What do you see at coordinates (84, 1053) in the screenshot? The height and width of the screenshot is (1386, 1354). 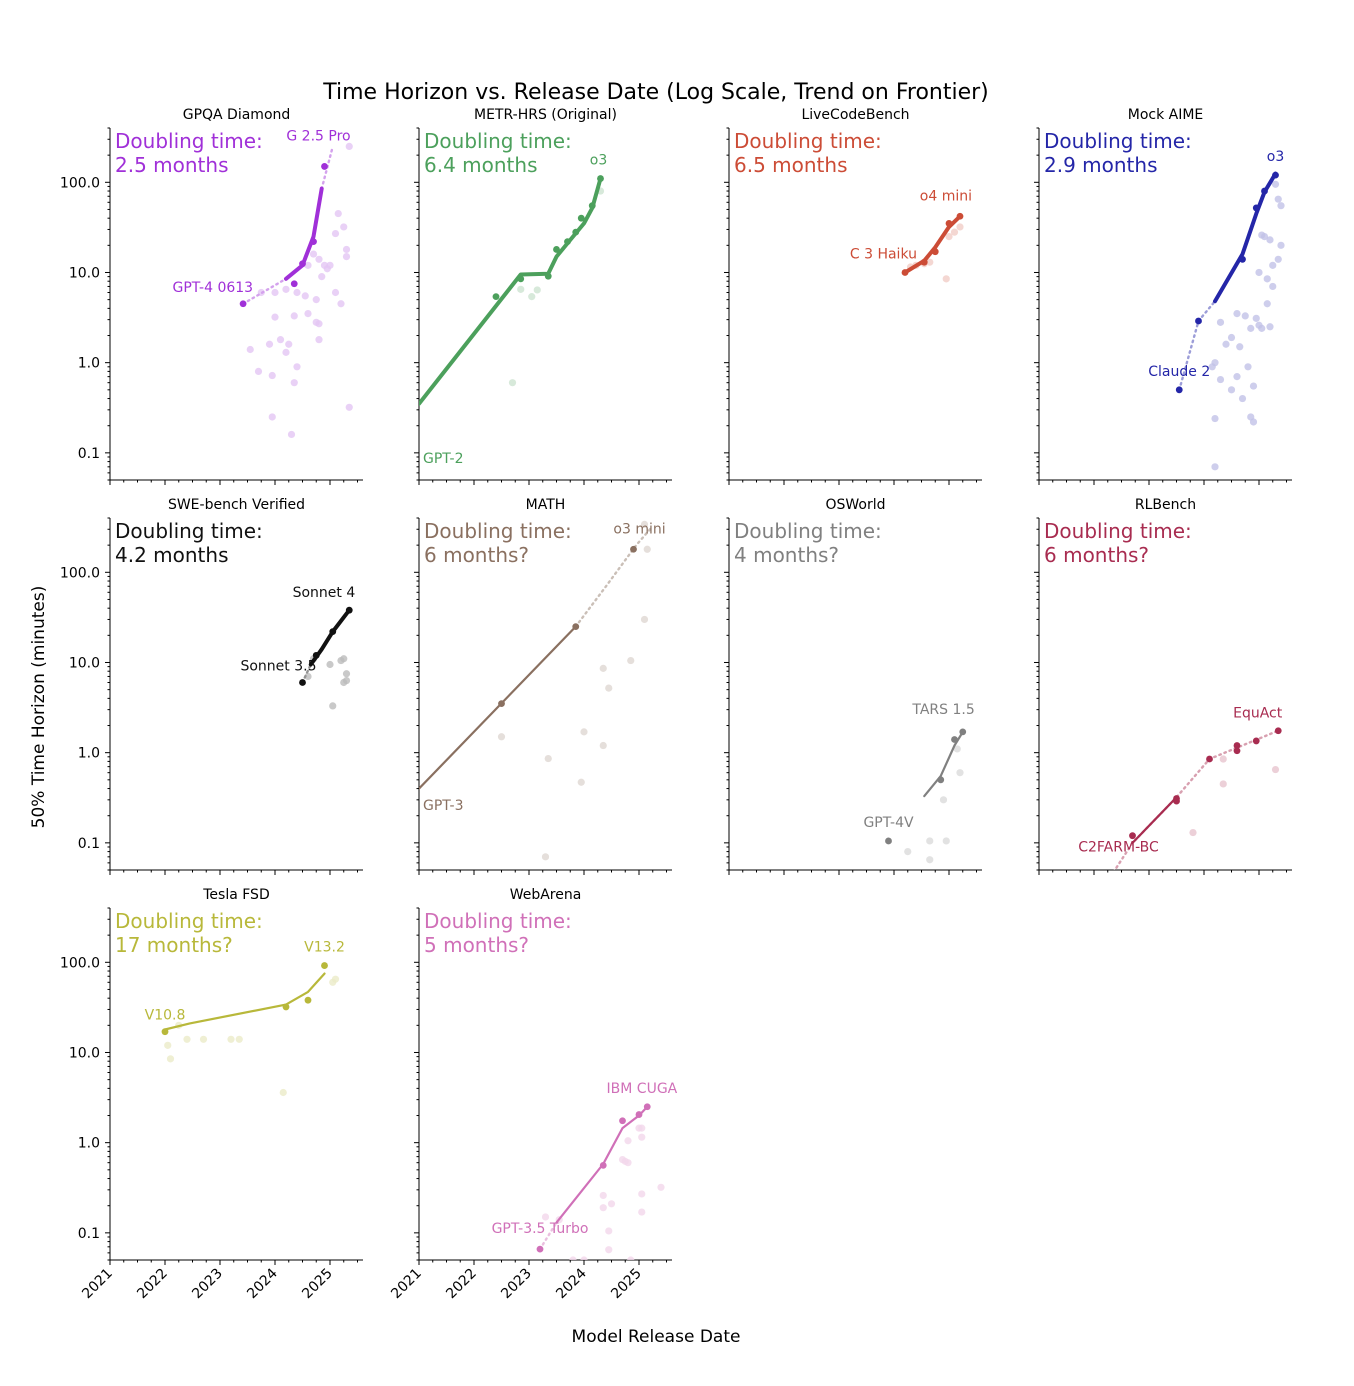 I see `y-tick-label: 10.0` at bounding box center [84, 1053].